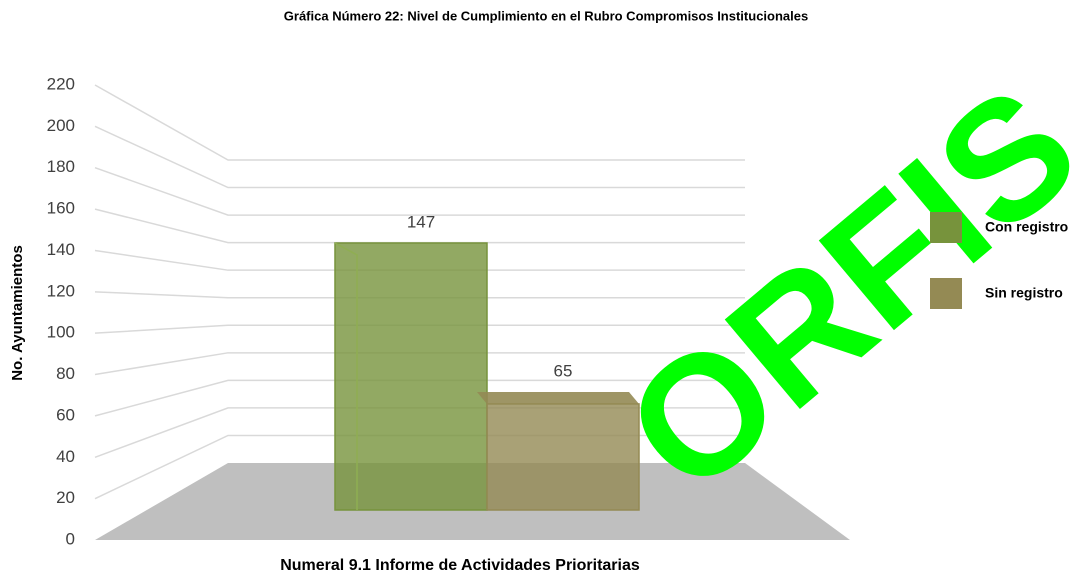 This screenshot has width=1092, height=580. I want to click on y-tick-label: 0, so click(70, 538).